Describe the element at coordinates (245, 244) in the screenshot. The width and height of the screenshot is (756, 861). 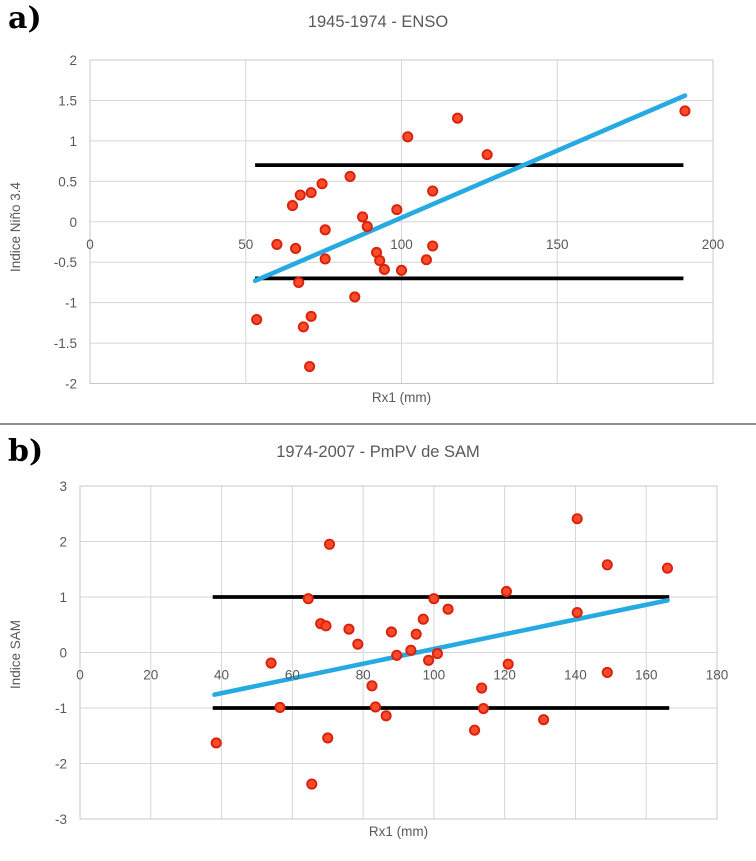
I see `x-tick-label: 50` at that location.